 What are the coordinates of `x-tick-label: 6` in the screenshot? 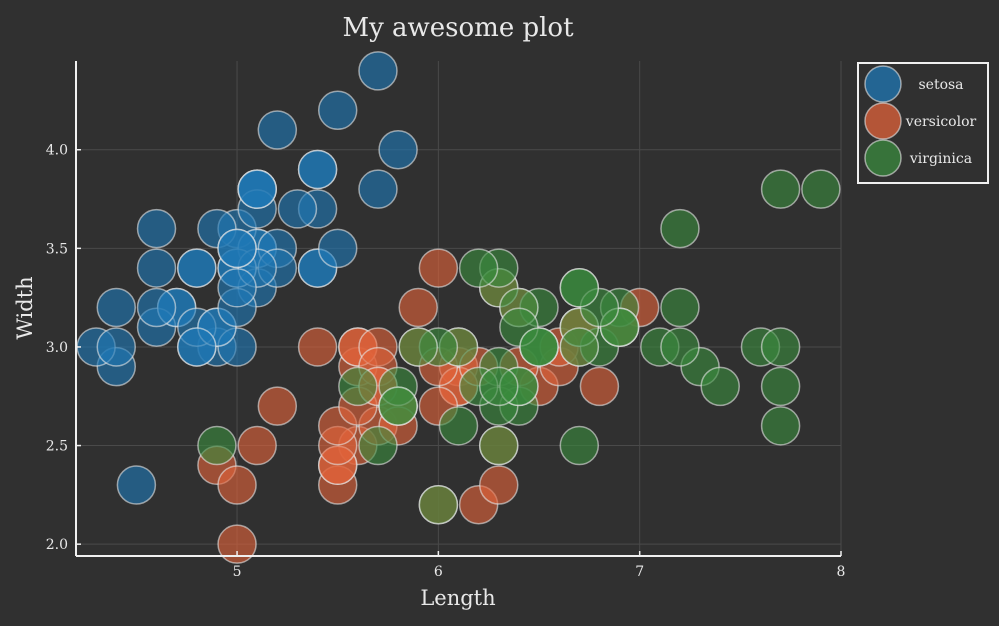 It's located at (438, 572).